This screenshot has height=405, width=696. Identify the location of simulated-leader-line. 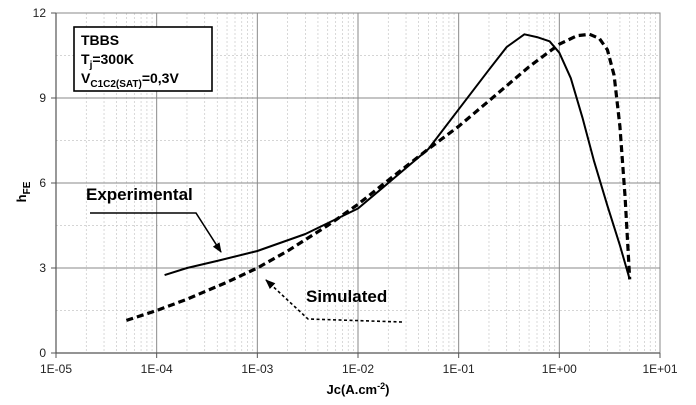
(334, 301).